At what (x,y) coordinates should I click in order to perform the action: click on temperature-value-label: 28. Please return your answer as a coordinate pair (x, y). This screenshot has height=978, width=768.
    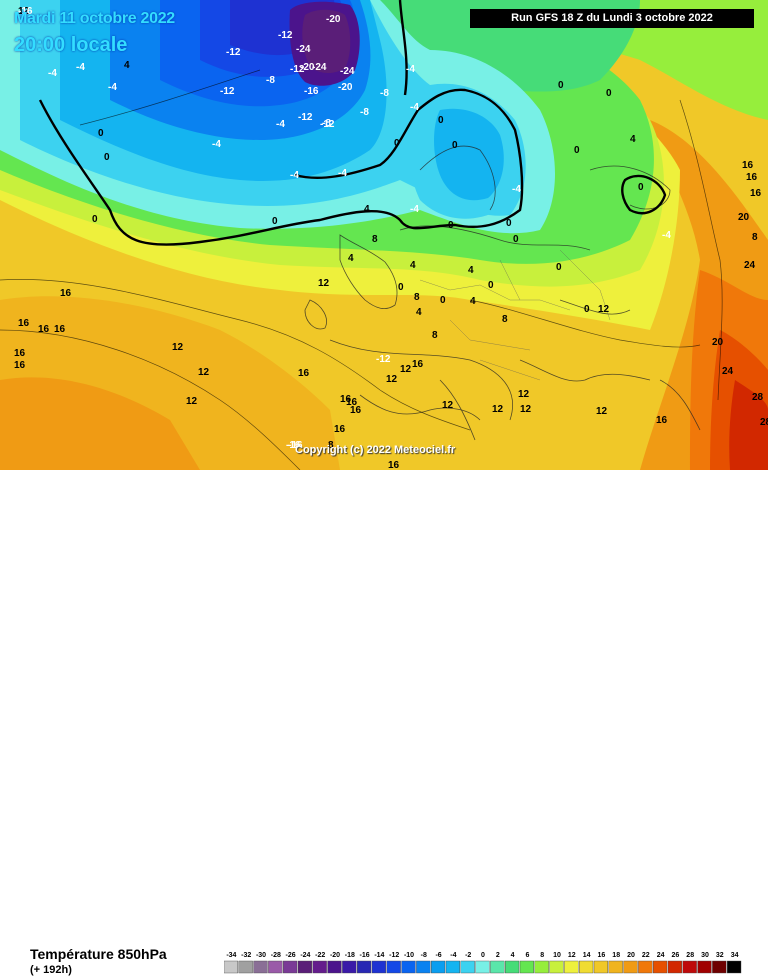
    Looking at the image, I should click on (764, 422).